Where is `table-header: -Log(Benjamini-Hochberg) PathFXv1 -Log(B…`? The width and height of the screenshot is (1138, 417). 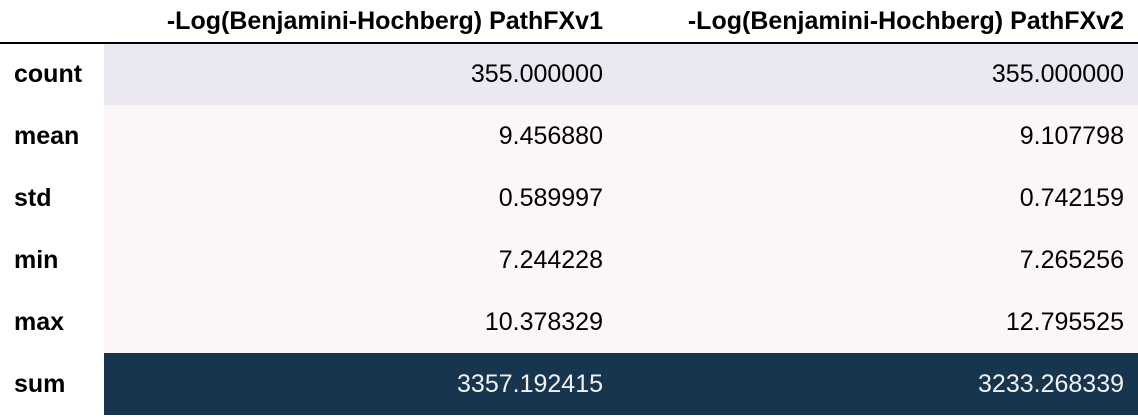
table-header: -Log(Benjamini-Hochberg) PathFXv1 -Log(B… is located at coordinates (569, 22).